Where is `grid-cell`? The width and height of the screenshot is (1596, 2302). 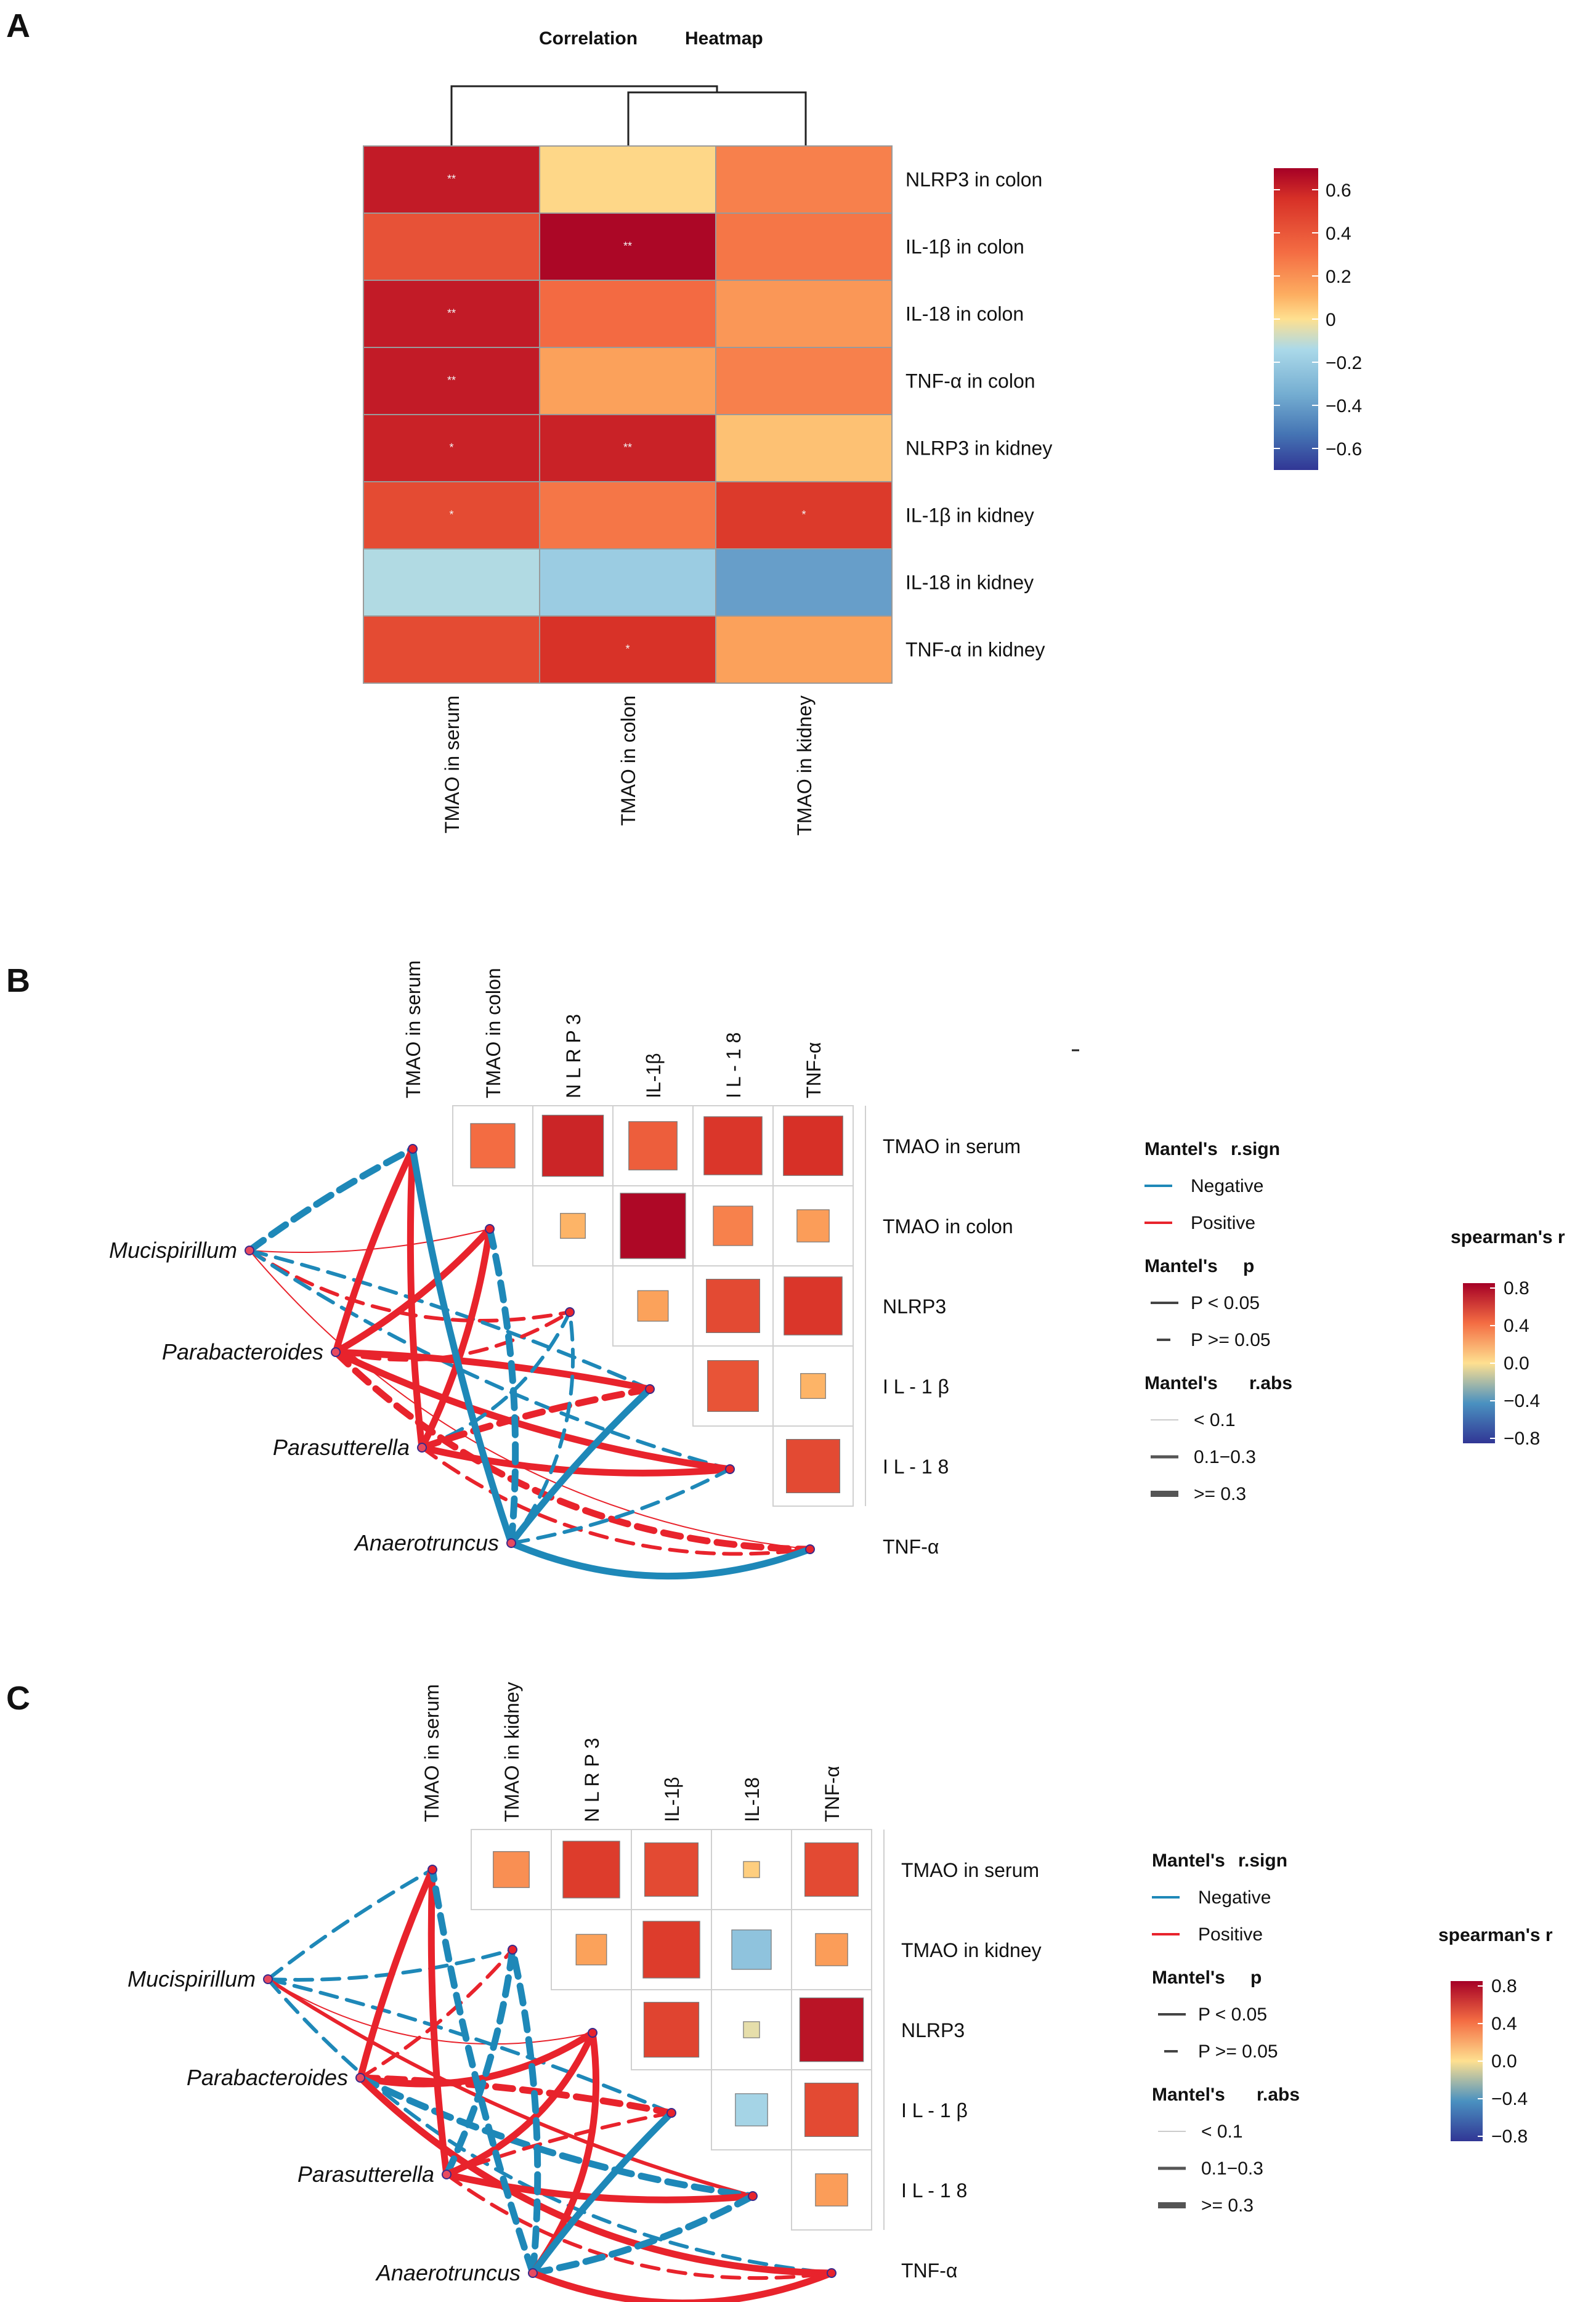
grid-cell is located at coordinates (831, 2190).